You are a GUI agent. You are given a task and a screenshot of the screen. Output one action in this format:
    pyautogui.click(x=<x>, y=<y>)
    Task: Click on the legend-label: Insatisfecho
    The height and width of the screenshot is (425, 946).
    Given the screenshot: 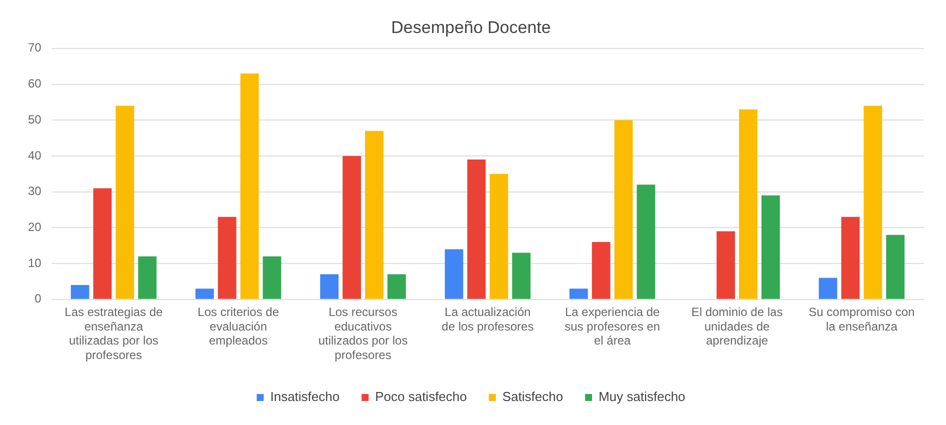 What is the action you would take?
    pyautogui.click(x=305, y=396)
    